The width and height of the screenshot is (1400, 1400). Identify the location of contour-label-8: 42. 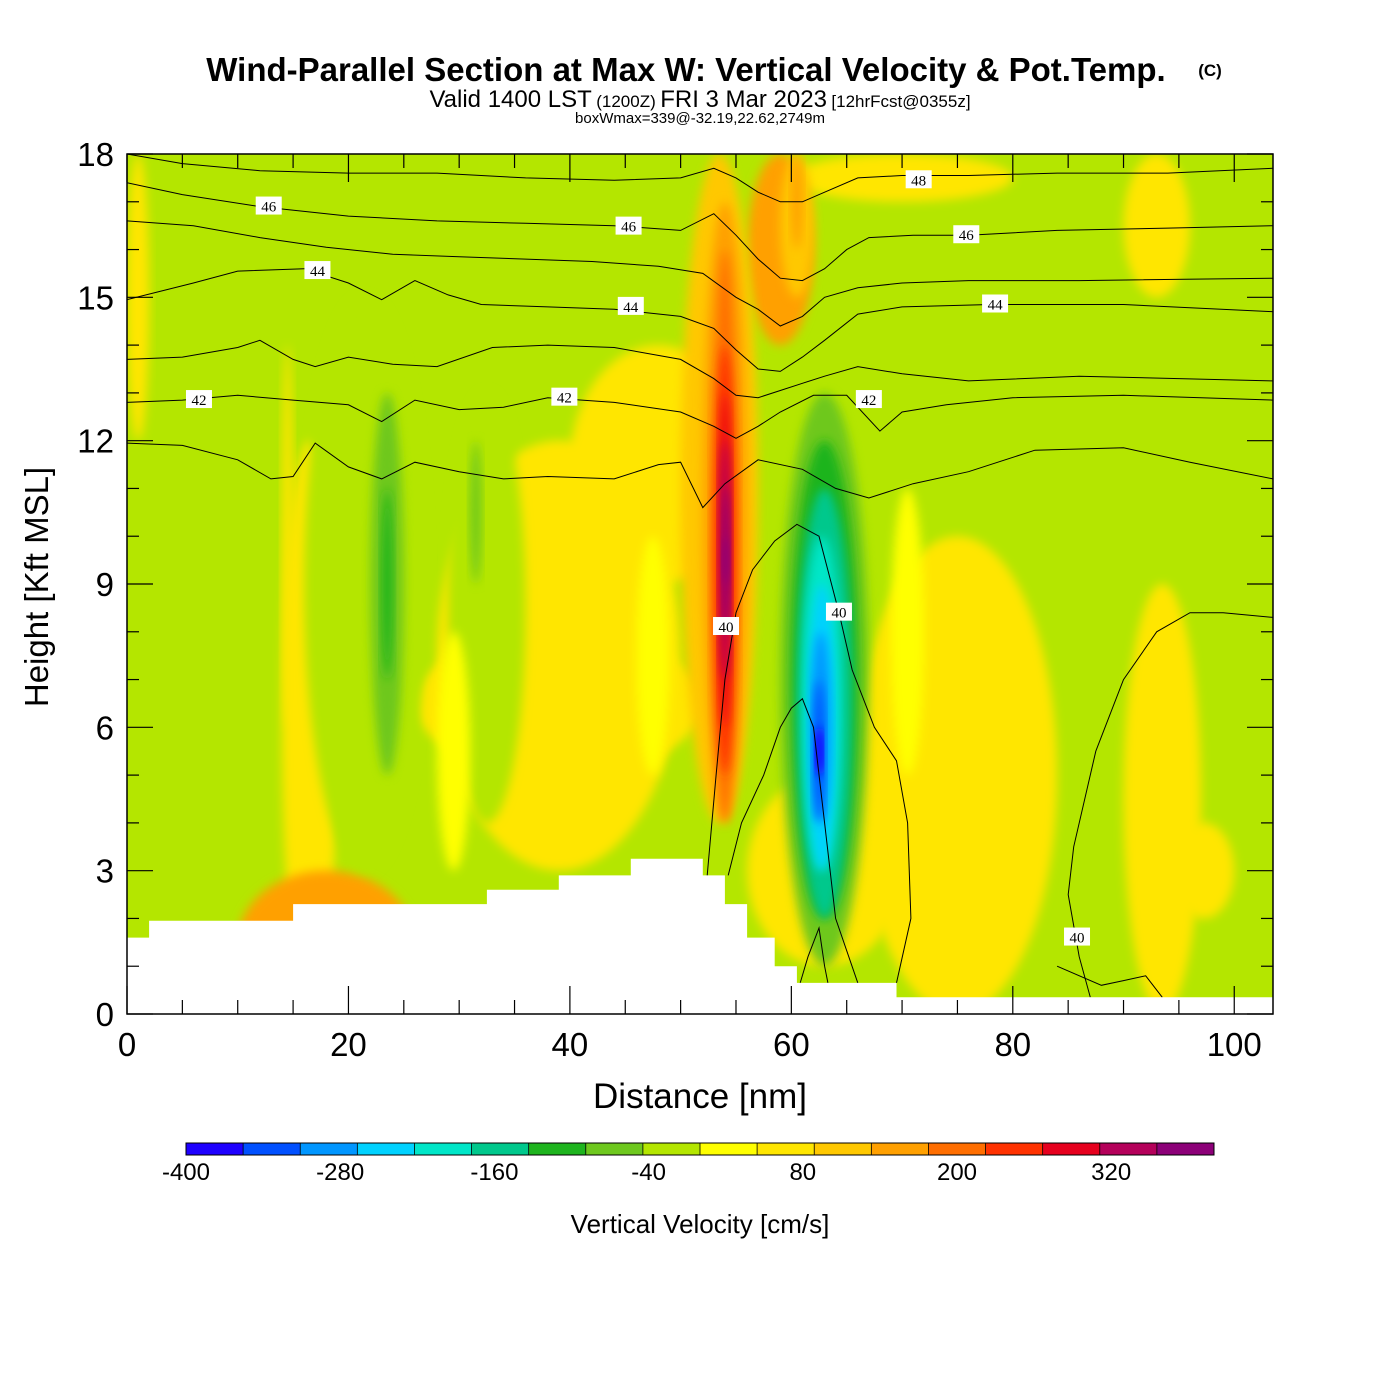
(564, 399).